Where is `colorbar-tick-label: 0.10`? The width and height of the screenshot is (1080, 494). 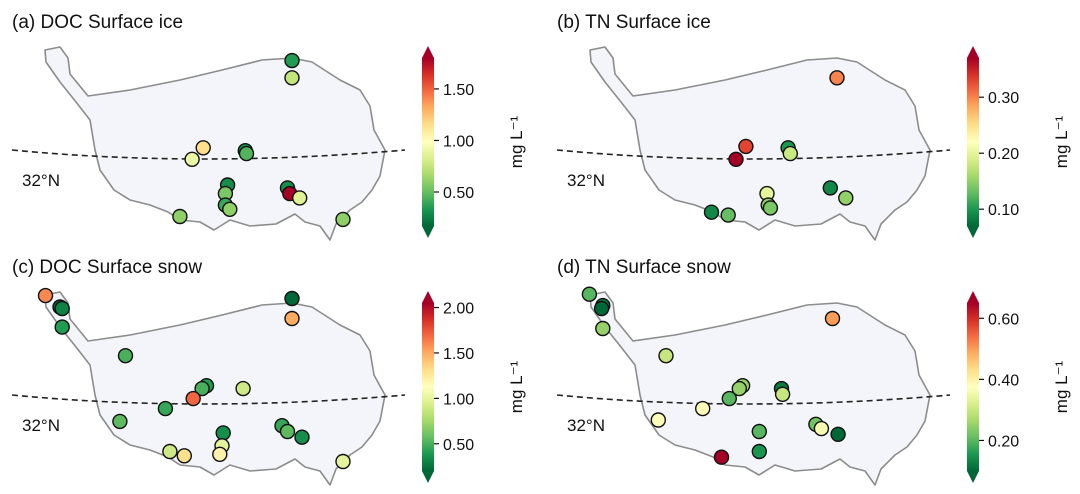 colorbar-tick-label: 0.10 is located at coordinates (1003, 210).